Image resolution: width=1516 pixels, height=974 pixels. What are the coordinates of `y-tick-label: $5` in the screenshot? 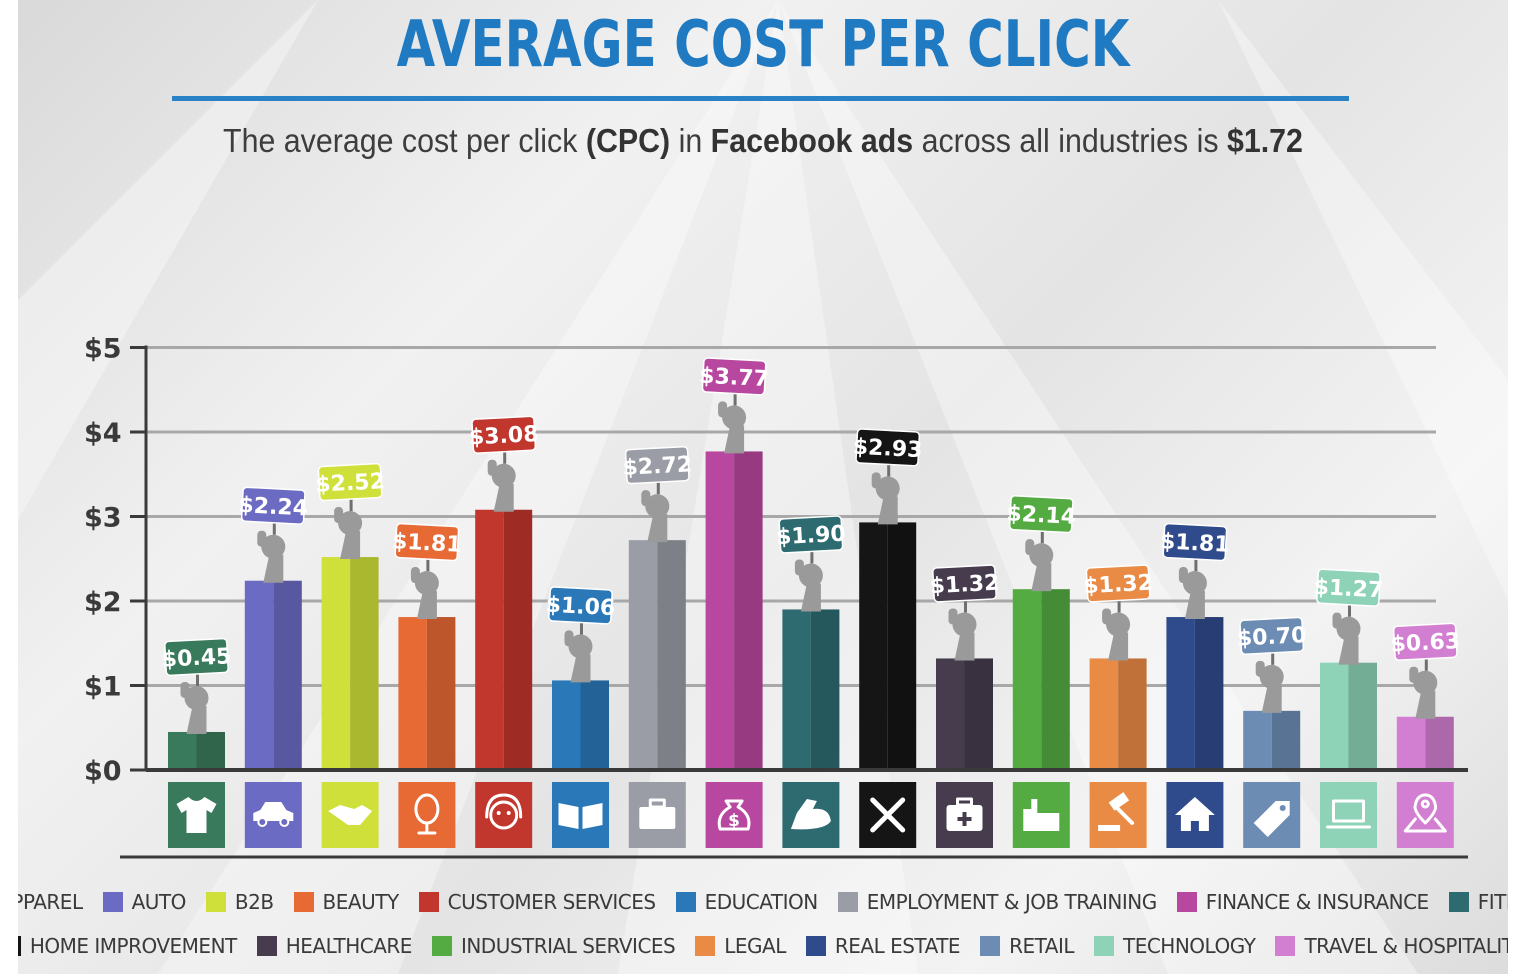 It's located at (103, 349).